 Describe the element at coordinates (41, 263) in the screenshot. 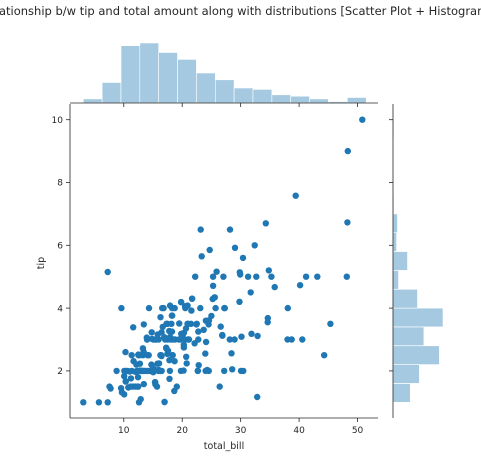

I see `y-axis-label: tip` at that location.